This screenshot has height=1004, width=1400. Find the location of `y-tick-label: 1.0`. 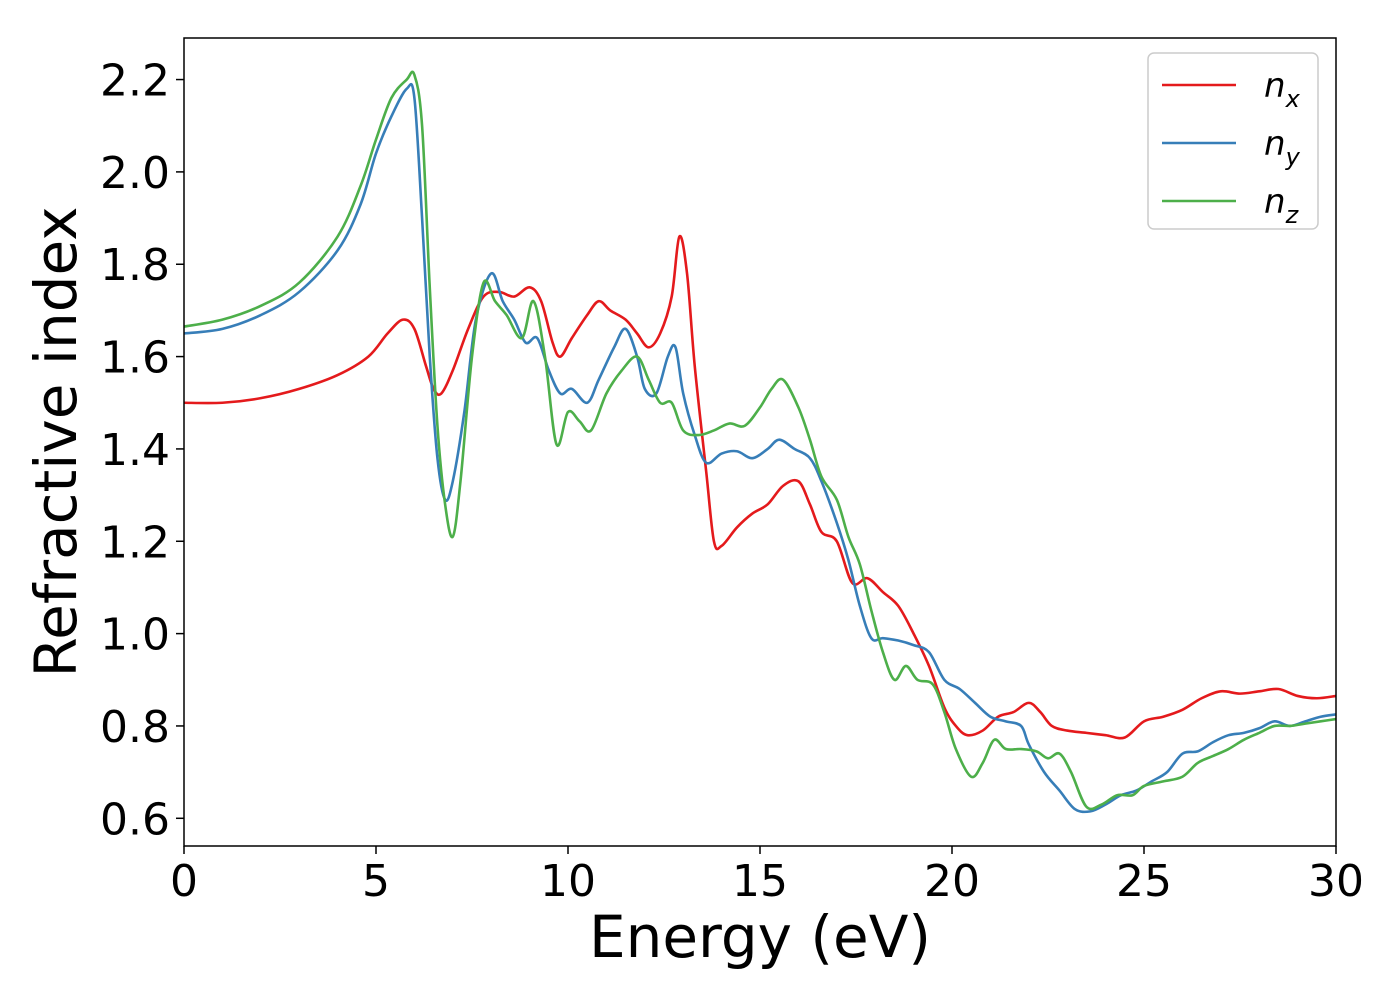

y-tick-label: 1.0 is located at coordinates (135, 635).